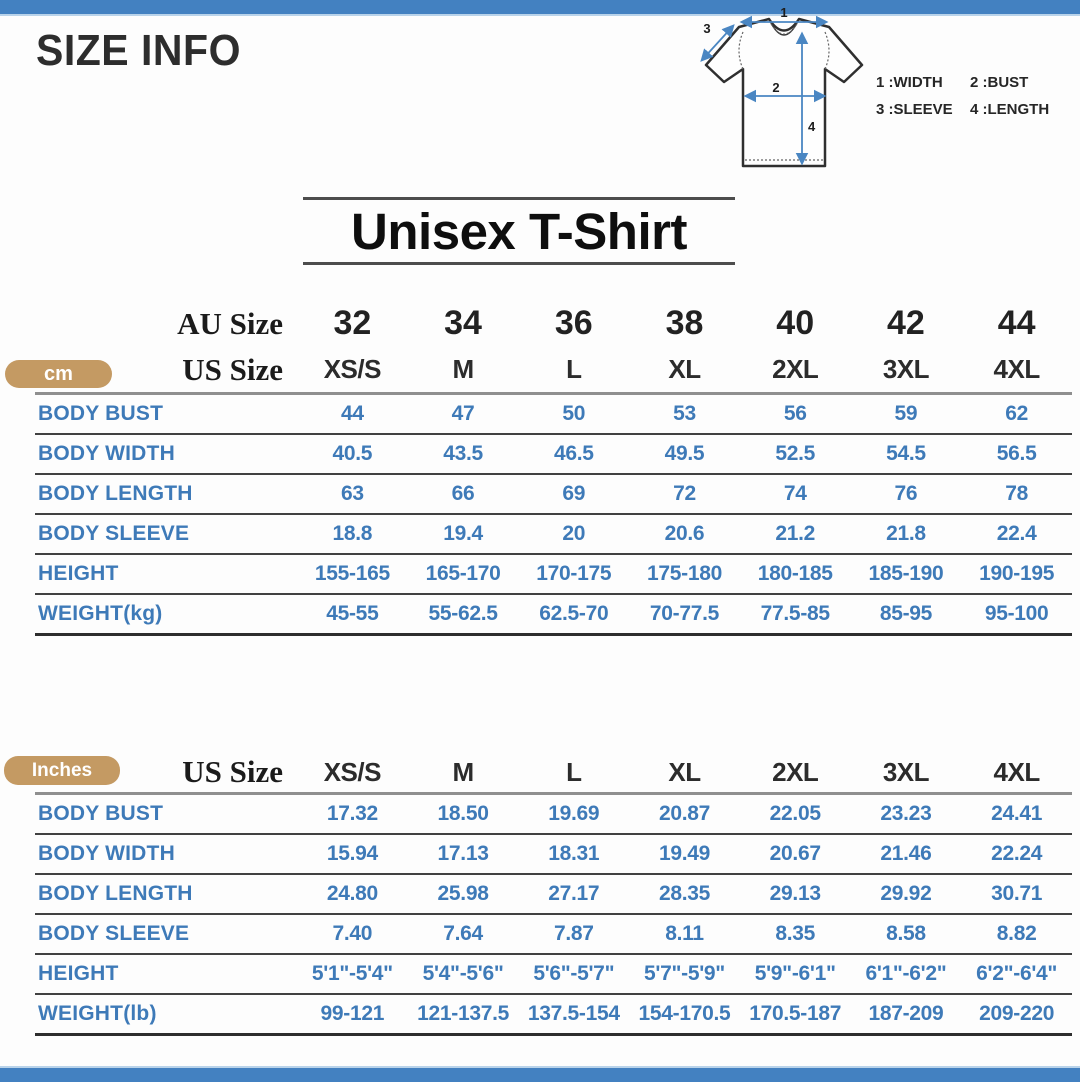 Image resolution: width=1080 pixels, height=1082 pixels. What do you see at coordinates (906, 453) in the screenshot?
I see `value-cell: 54.5` at bounding box center [906, 453].